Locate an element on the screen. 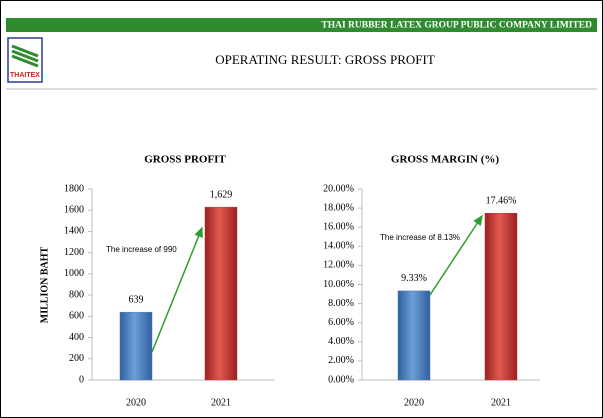 The height and width of the screenshot is (418, 603). logo-stripes is located at coordinates (25, 56).